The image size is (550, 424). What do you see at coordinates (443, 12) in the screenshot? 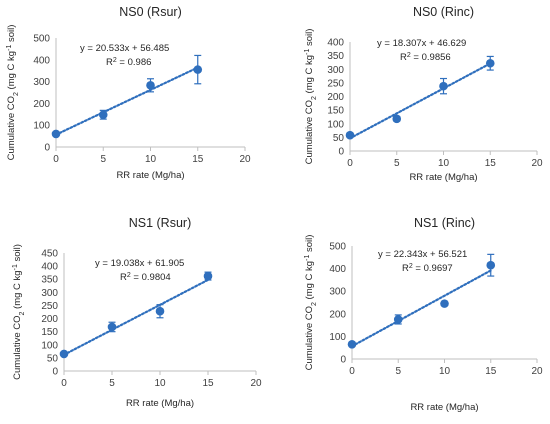
I see `chart-title: NS0 (Rinc)` at bounding box center [443, 12].